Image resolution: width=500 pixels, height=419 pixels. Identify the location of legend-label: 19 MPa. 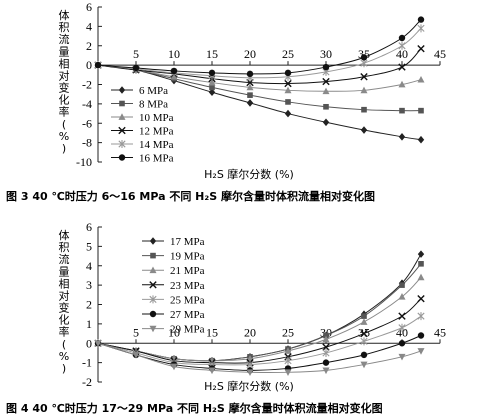
(187, 257).